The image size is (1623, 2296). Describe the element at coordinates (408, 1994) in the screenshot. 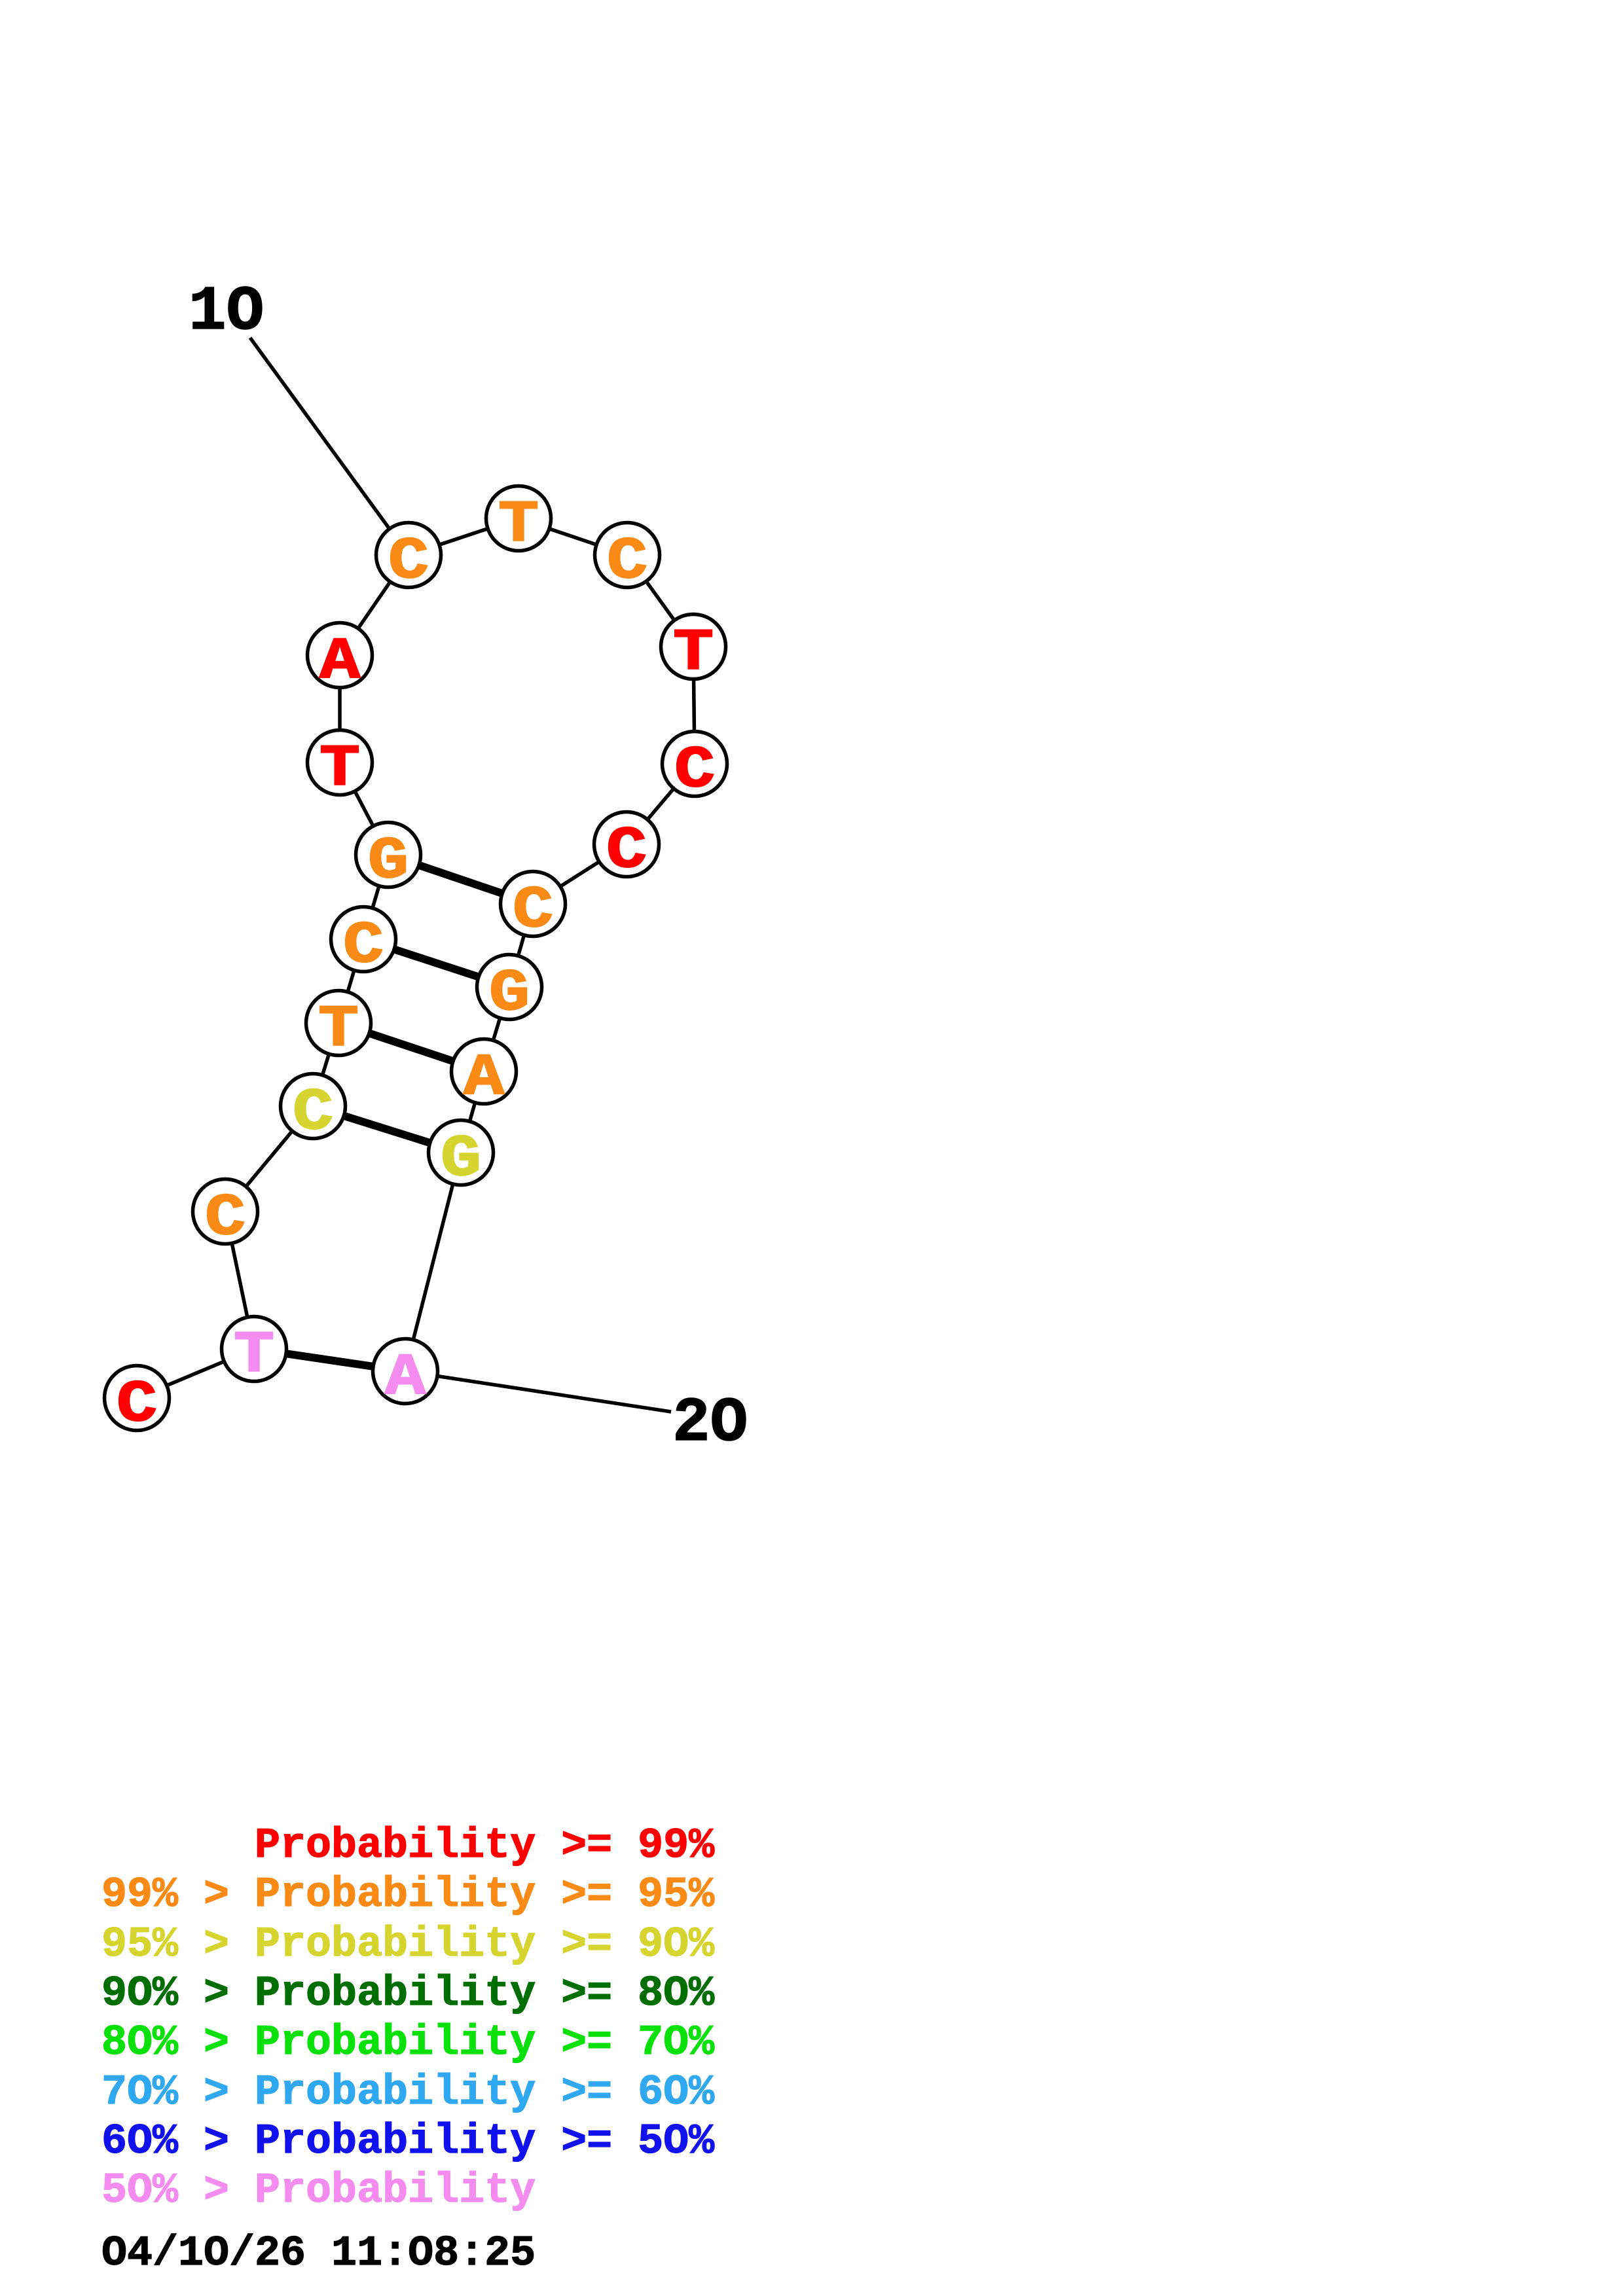

I see `svg-text: 9O% > Probability >= 8O%` at that location.